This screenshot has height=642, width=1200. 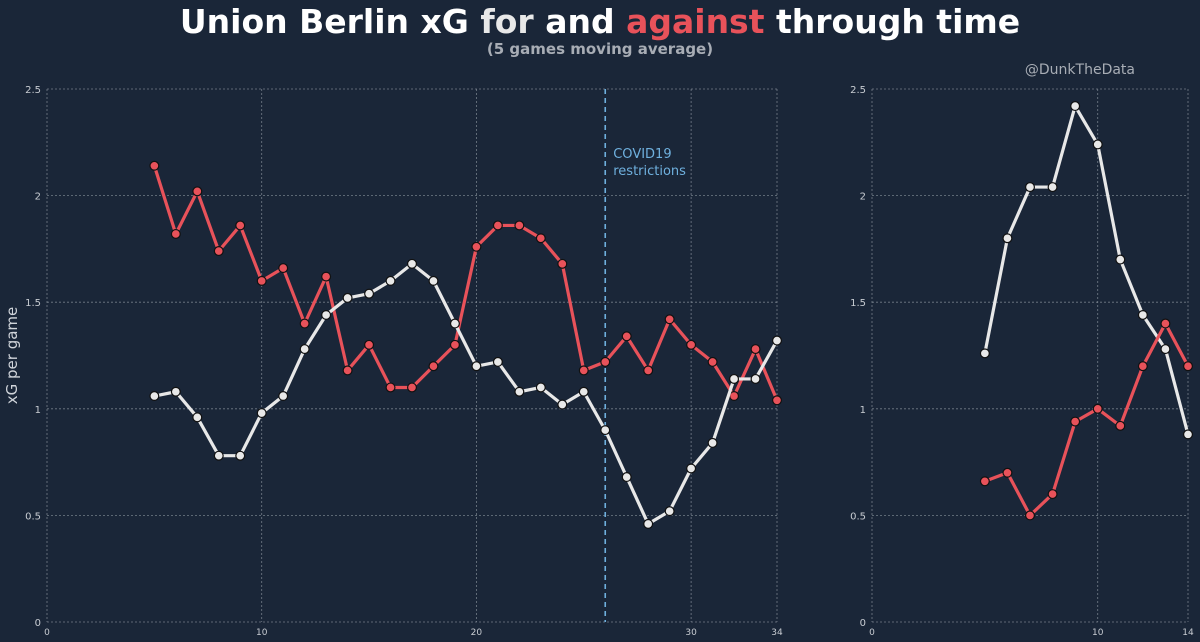 I want to click on x-tick-label: 30, so click(x=691, y=633).